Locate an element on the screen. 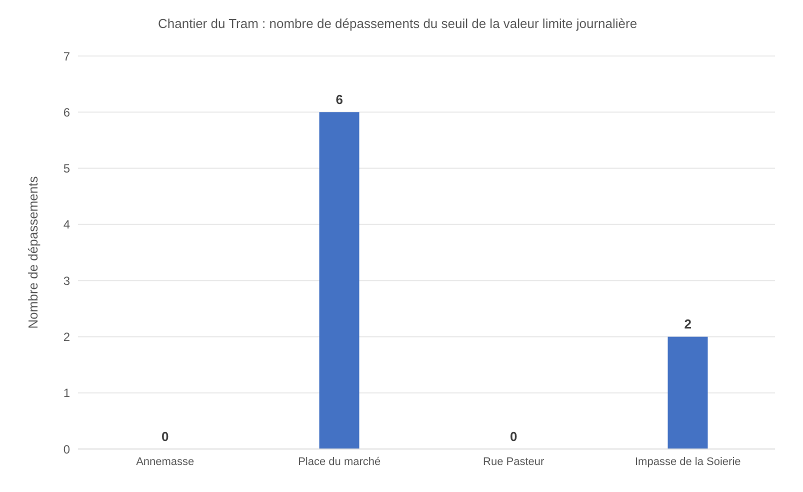 Image resolution: width=803 pixels, height=492 pixels. data-label: 6 is located at coordinates (339, 100).